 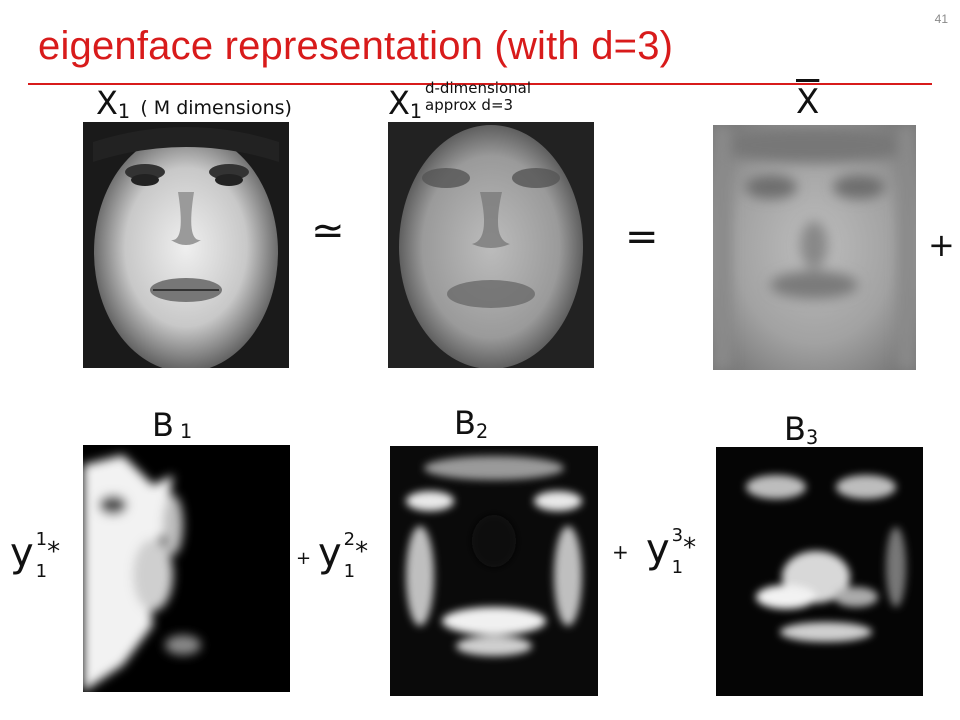 What do you see at coordinates (471, 423) in the screenshot?
I see `b2-label: B2` at bounding box center [471, 423].